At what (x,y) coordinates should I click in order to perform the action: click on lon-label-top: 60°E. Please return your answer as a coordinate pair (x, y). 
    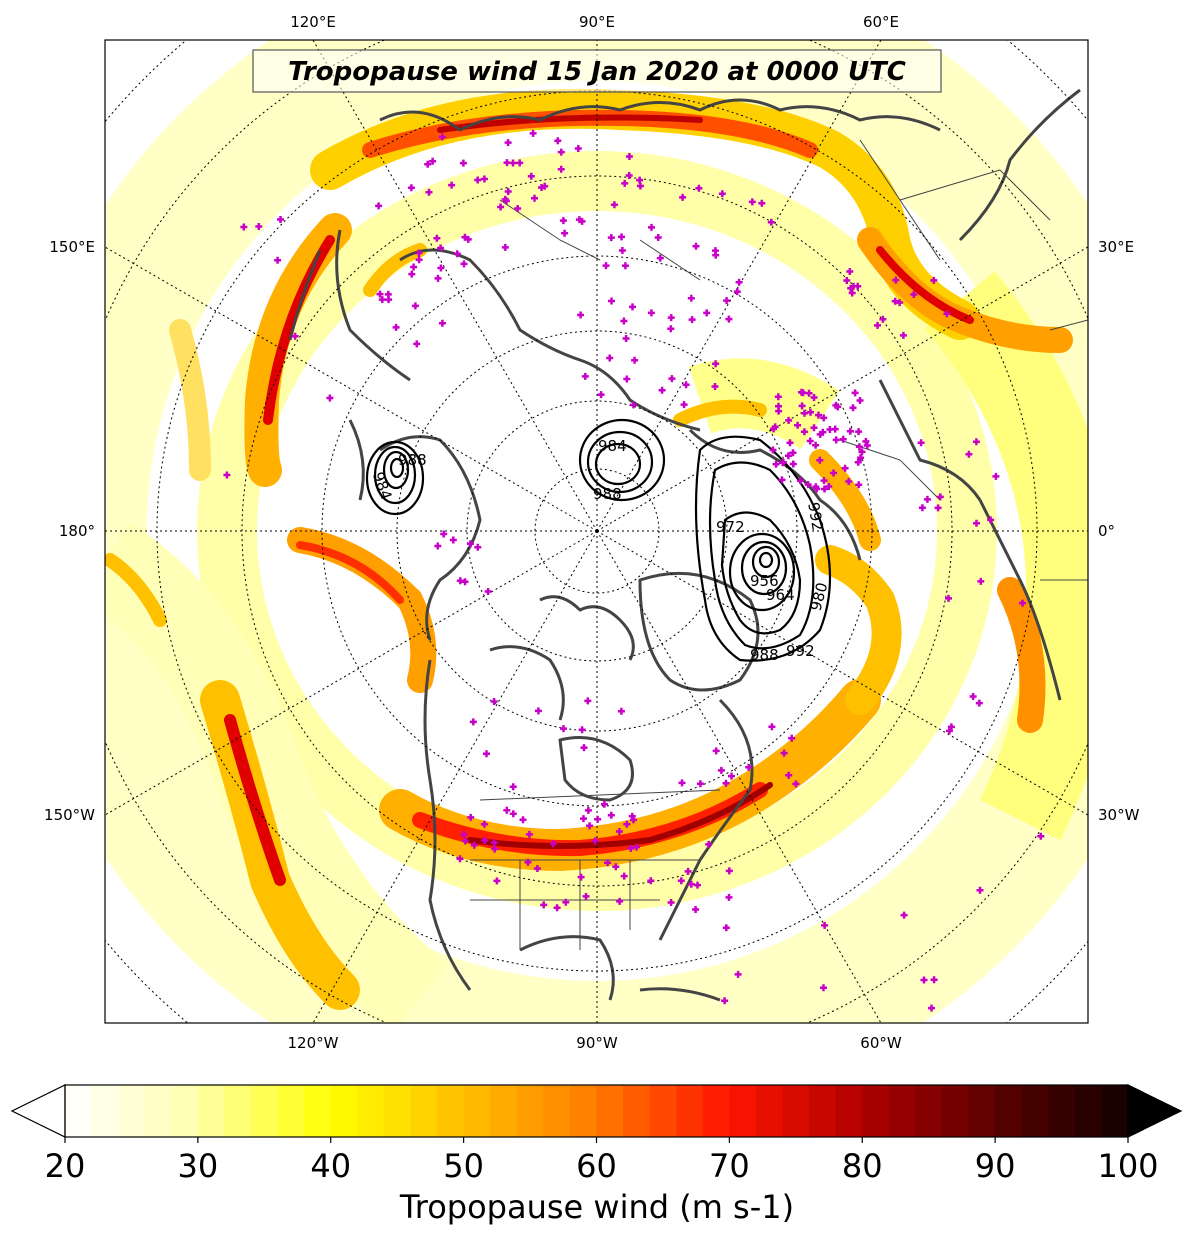
    Looking at the image, I should click on (881, 22).